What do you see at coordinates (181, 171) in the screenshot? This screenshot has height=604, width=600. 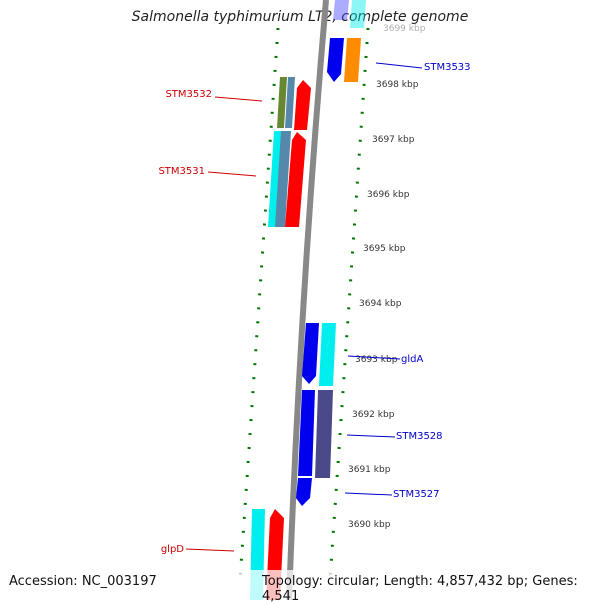 I see `gene-label-stm3531: STM3531` at bounding box center [181, 171].